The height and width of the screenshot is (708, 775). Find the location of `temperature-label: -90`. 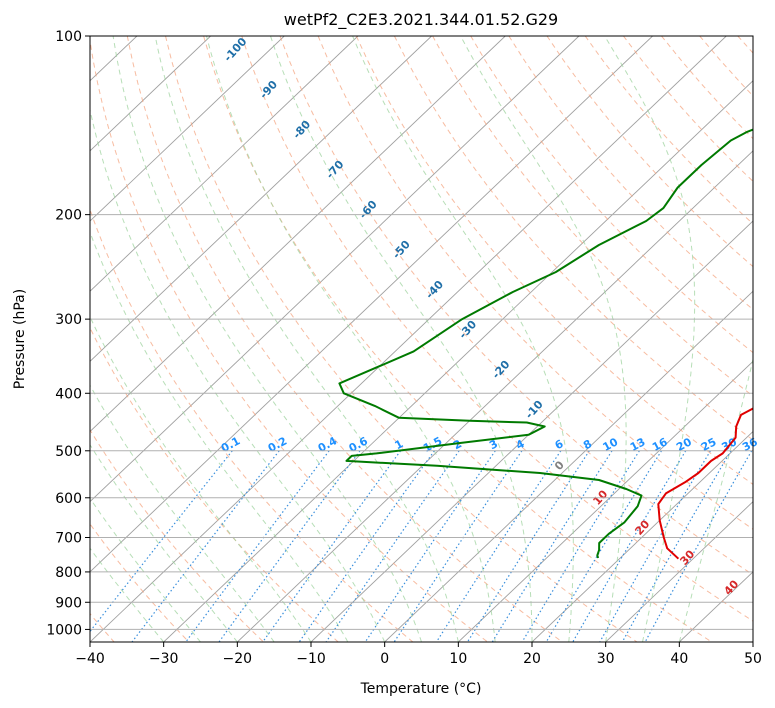

temperature-label: -90 is located at coordinates (268, 90).